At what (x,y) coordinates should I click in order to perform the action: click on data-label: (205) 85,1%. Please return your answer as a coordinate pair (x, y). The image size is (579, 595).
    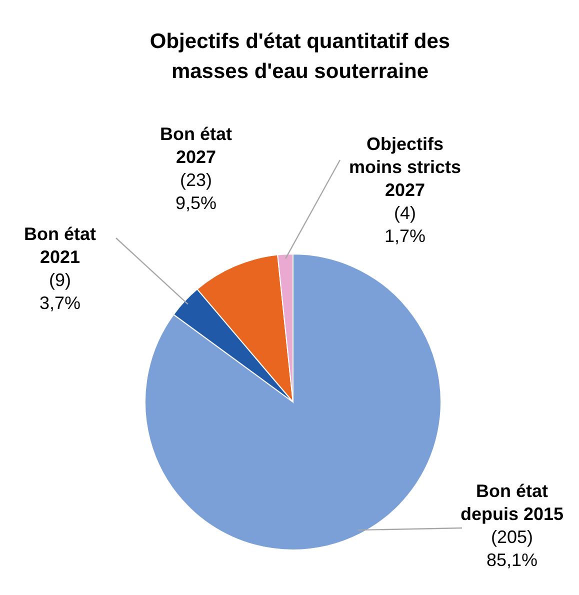
    Looking at the image, I should click on (512, 548).